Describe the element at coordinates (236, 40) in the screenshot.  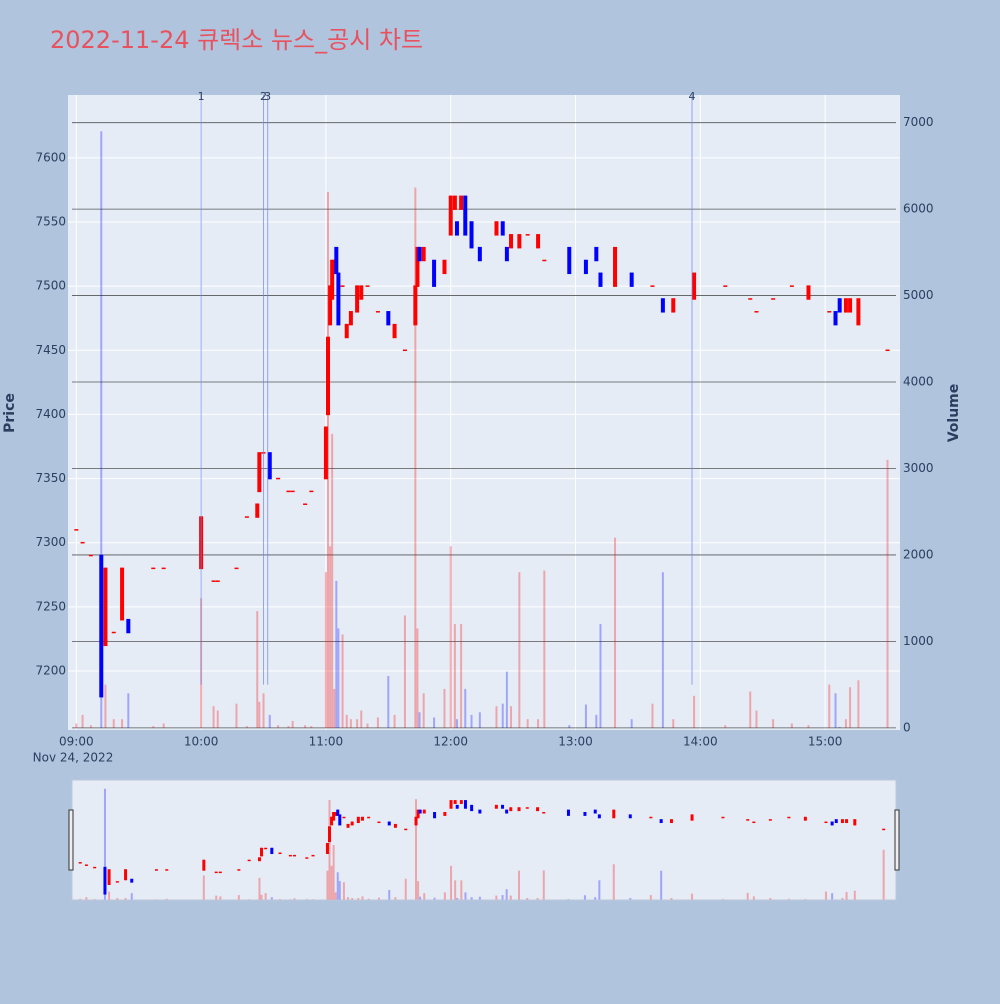
I see `chart-title: 2022-11-24 큐렉소 뉴스_공시 차트` at that location.